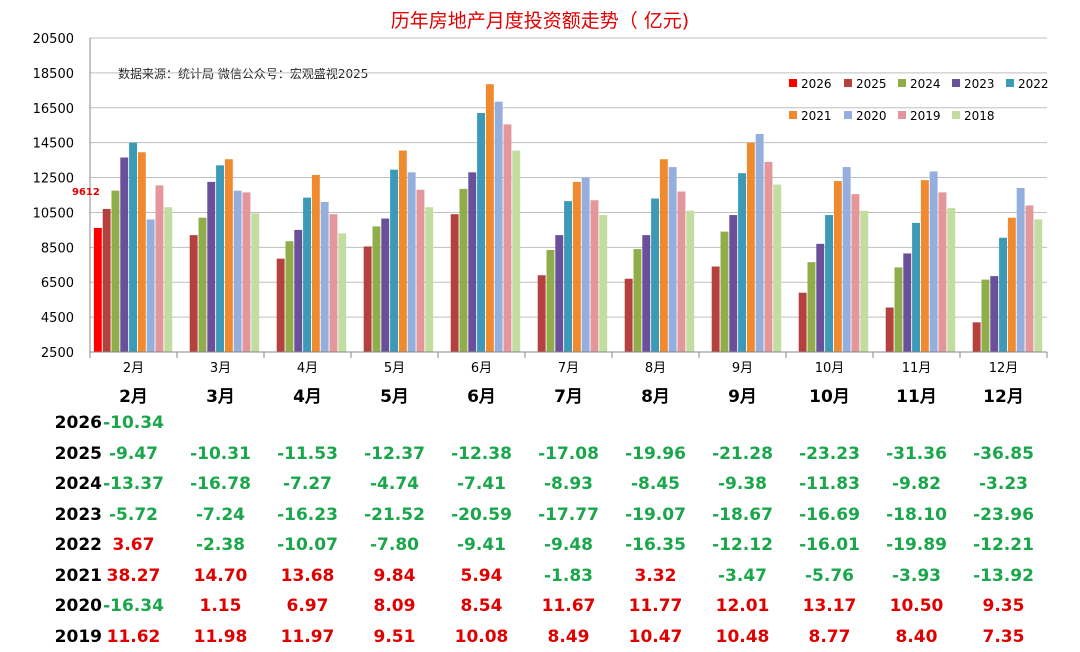  What do you see at coordinates (916, 575) in the screenshot?
I see `table-cell: -3.93` at bounding box center [916, 575].